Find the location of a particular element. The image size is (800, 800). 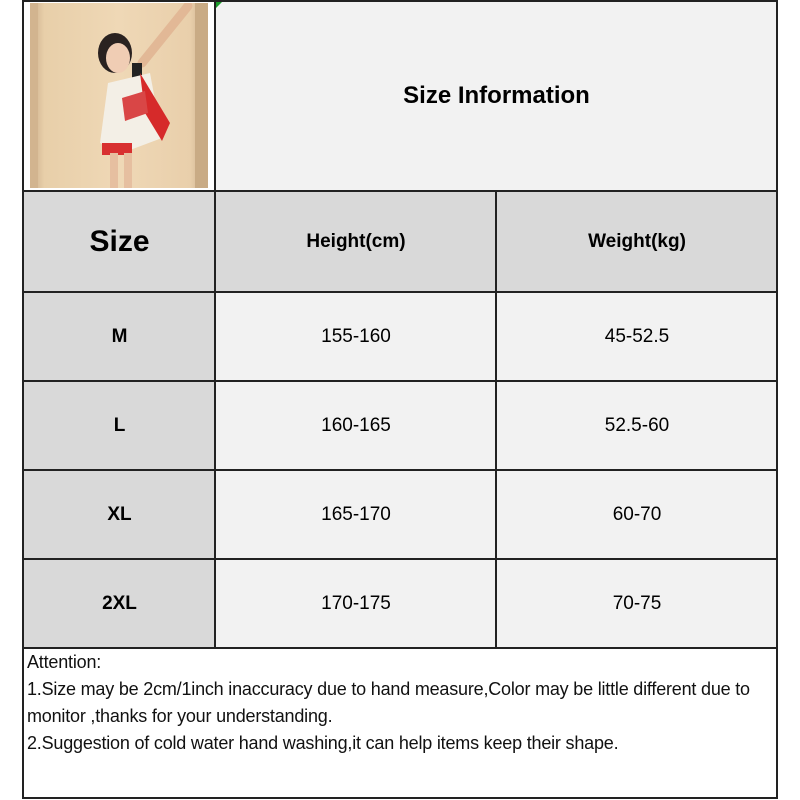

header-height-label: Height(cm) is located at coordinates (356, 241).